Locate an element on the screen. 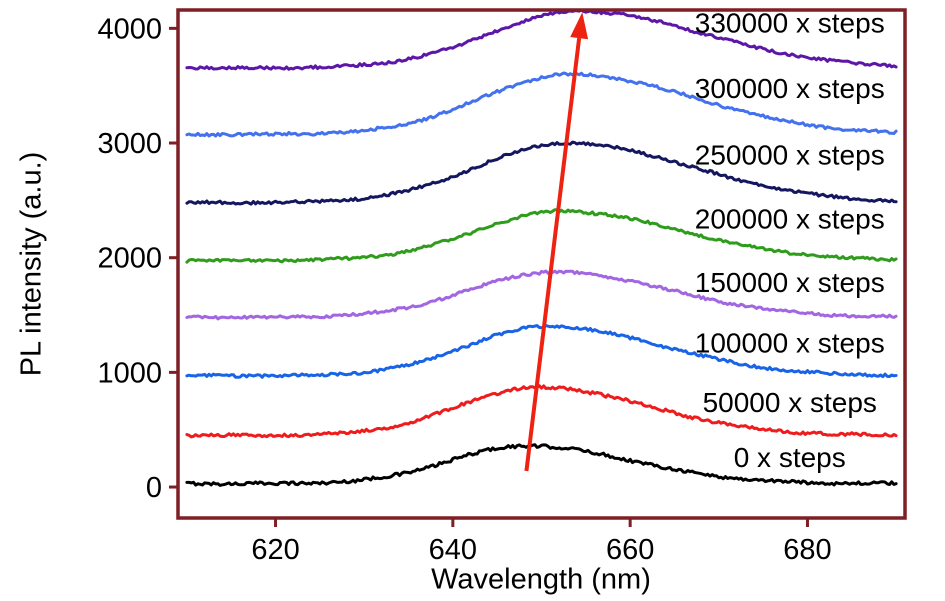 The image size is (945, 601). peak-shift-arrow-shaft is located at coordinates (553, 254).